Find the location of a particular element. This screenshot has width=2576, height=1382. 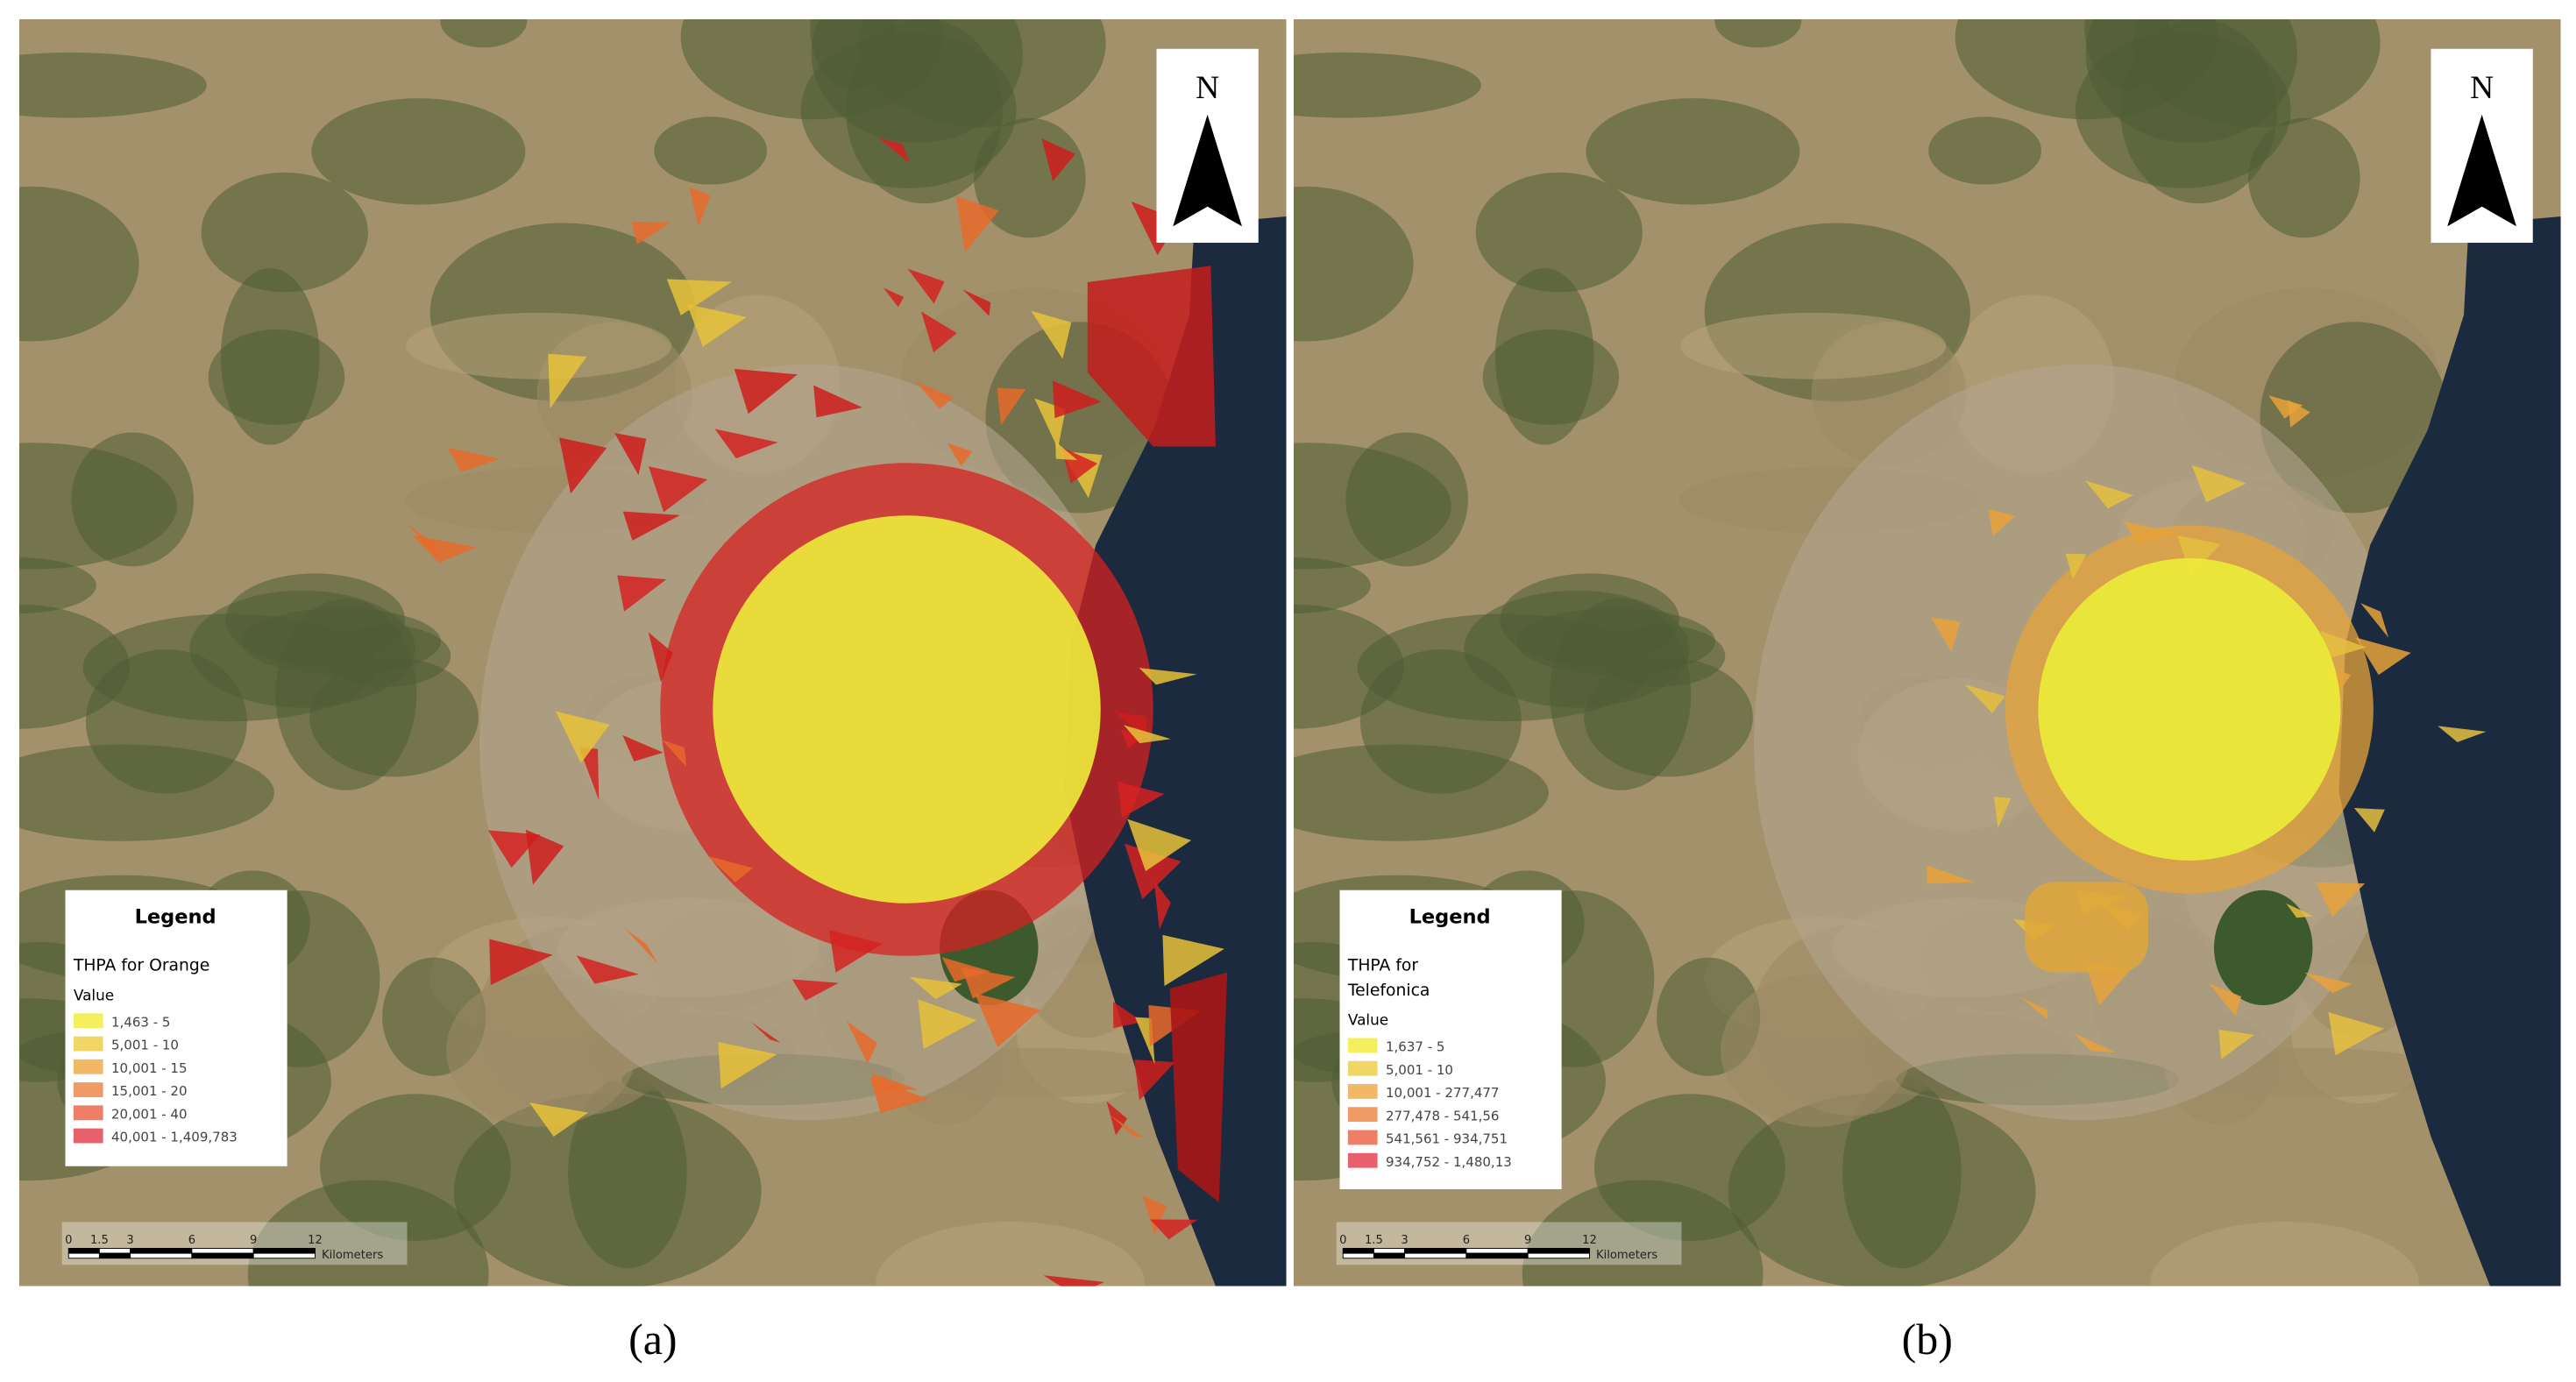

panel-caption: (a) is located at coordinates (653, 1339).